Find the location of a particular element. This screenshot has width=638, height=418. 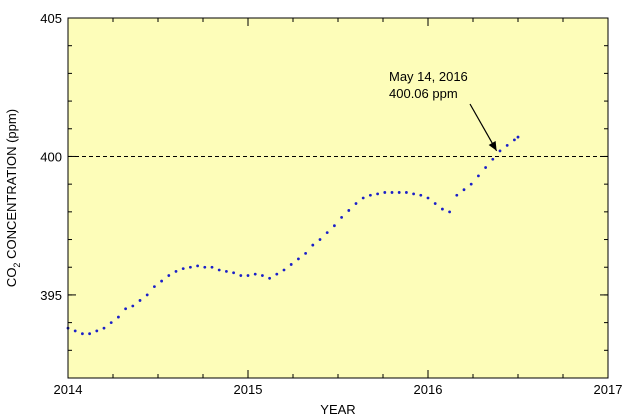

x-tick-label: 2014 is located at coordinates (68, 389).